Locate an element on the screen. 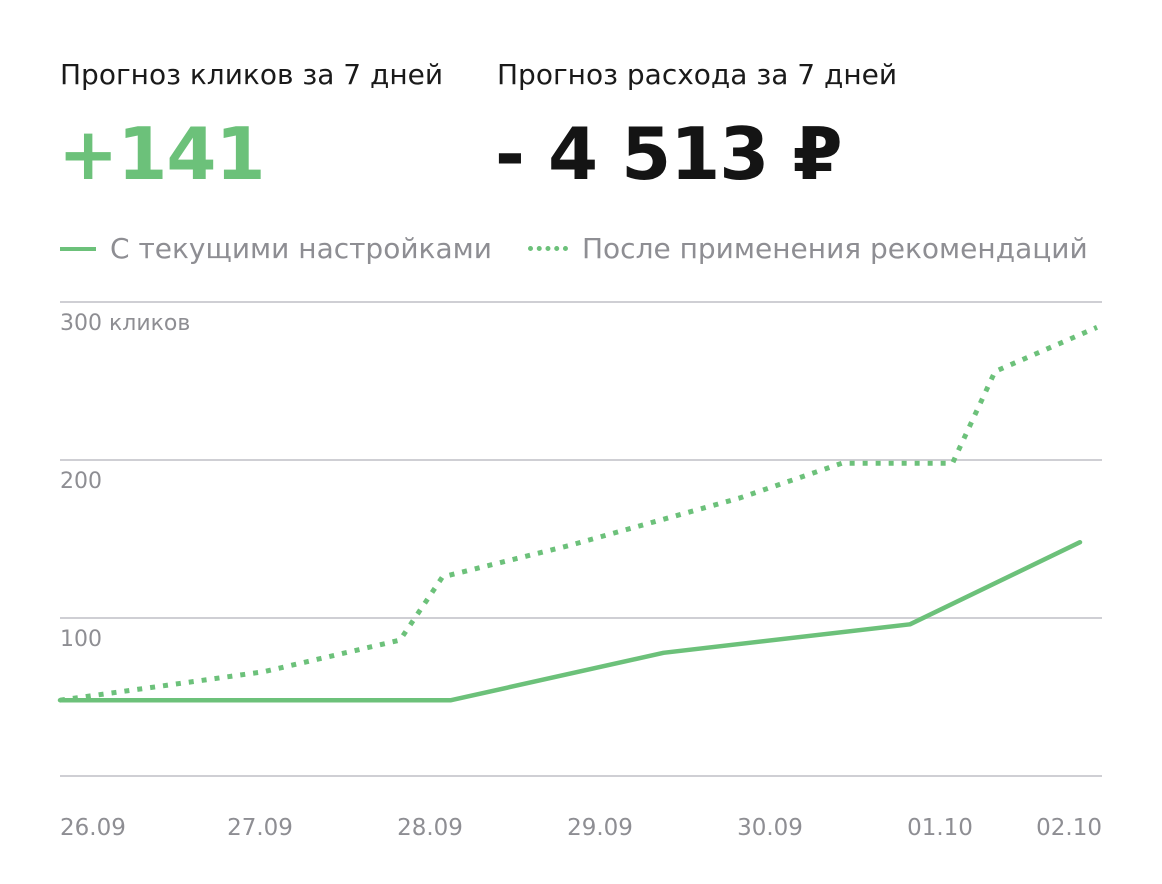 This screenshot has width=1162, height=884. x-tick-label-30.09: 30.09 is located at coordinates (770, 828).